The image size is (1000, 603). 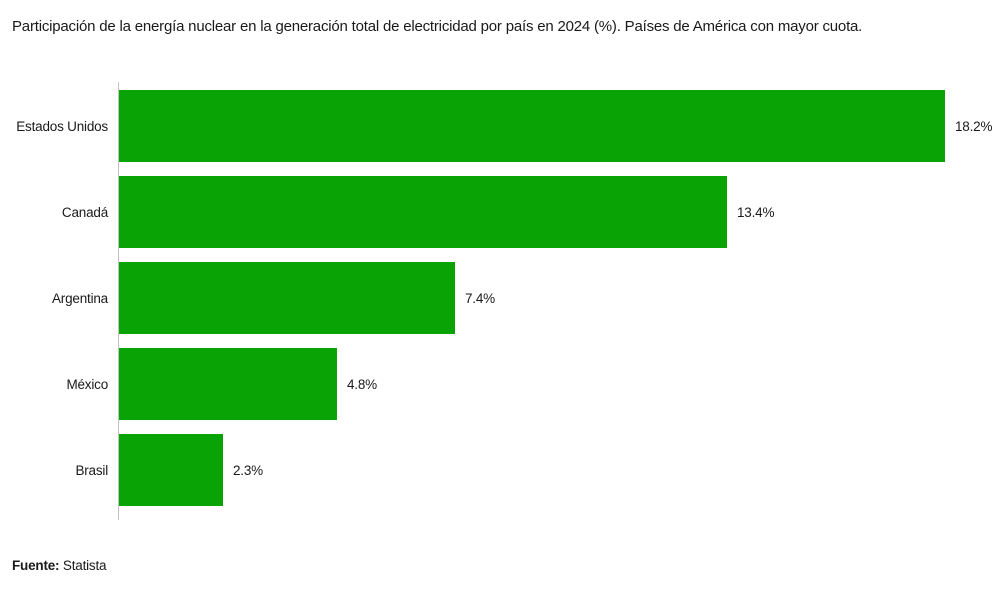 What do you see at coordinates (480, 298) in the screenshot?
I see `value-label: 7.4%` at bounding box center [480, 298].